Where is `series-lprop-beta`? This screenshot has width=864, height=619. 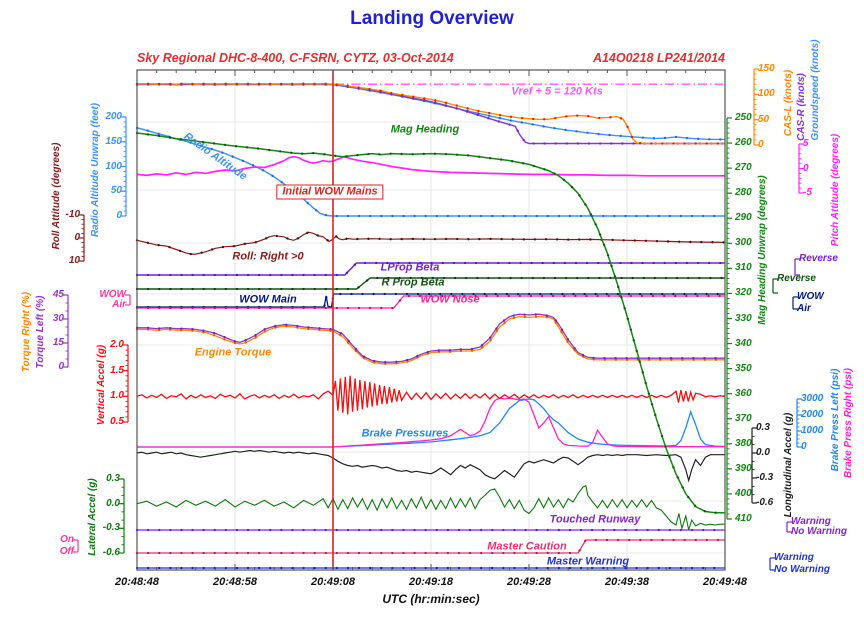 series-lprop-beta is located at coordinates (431, 269).